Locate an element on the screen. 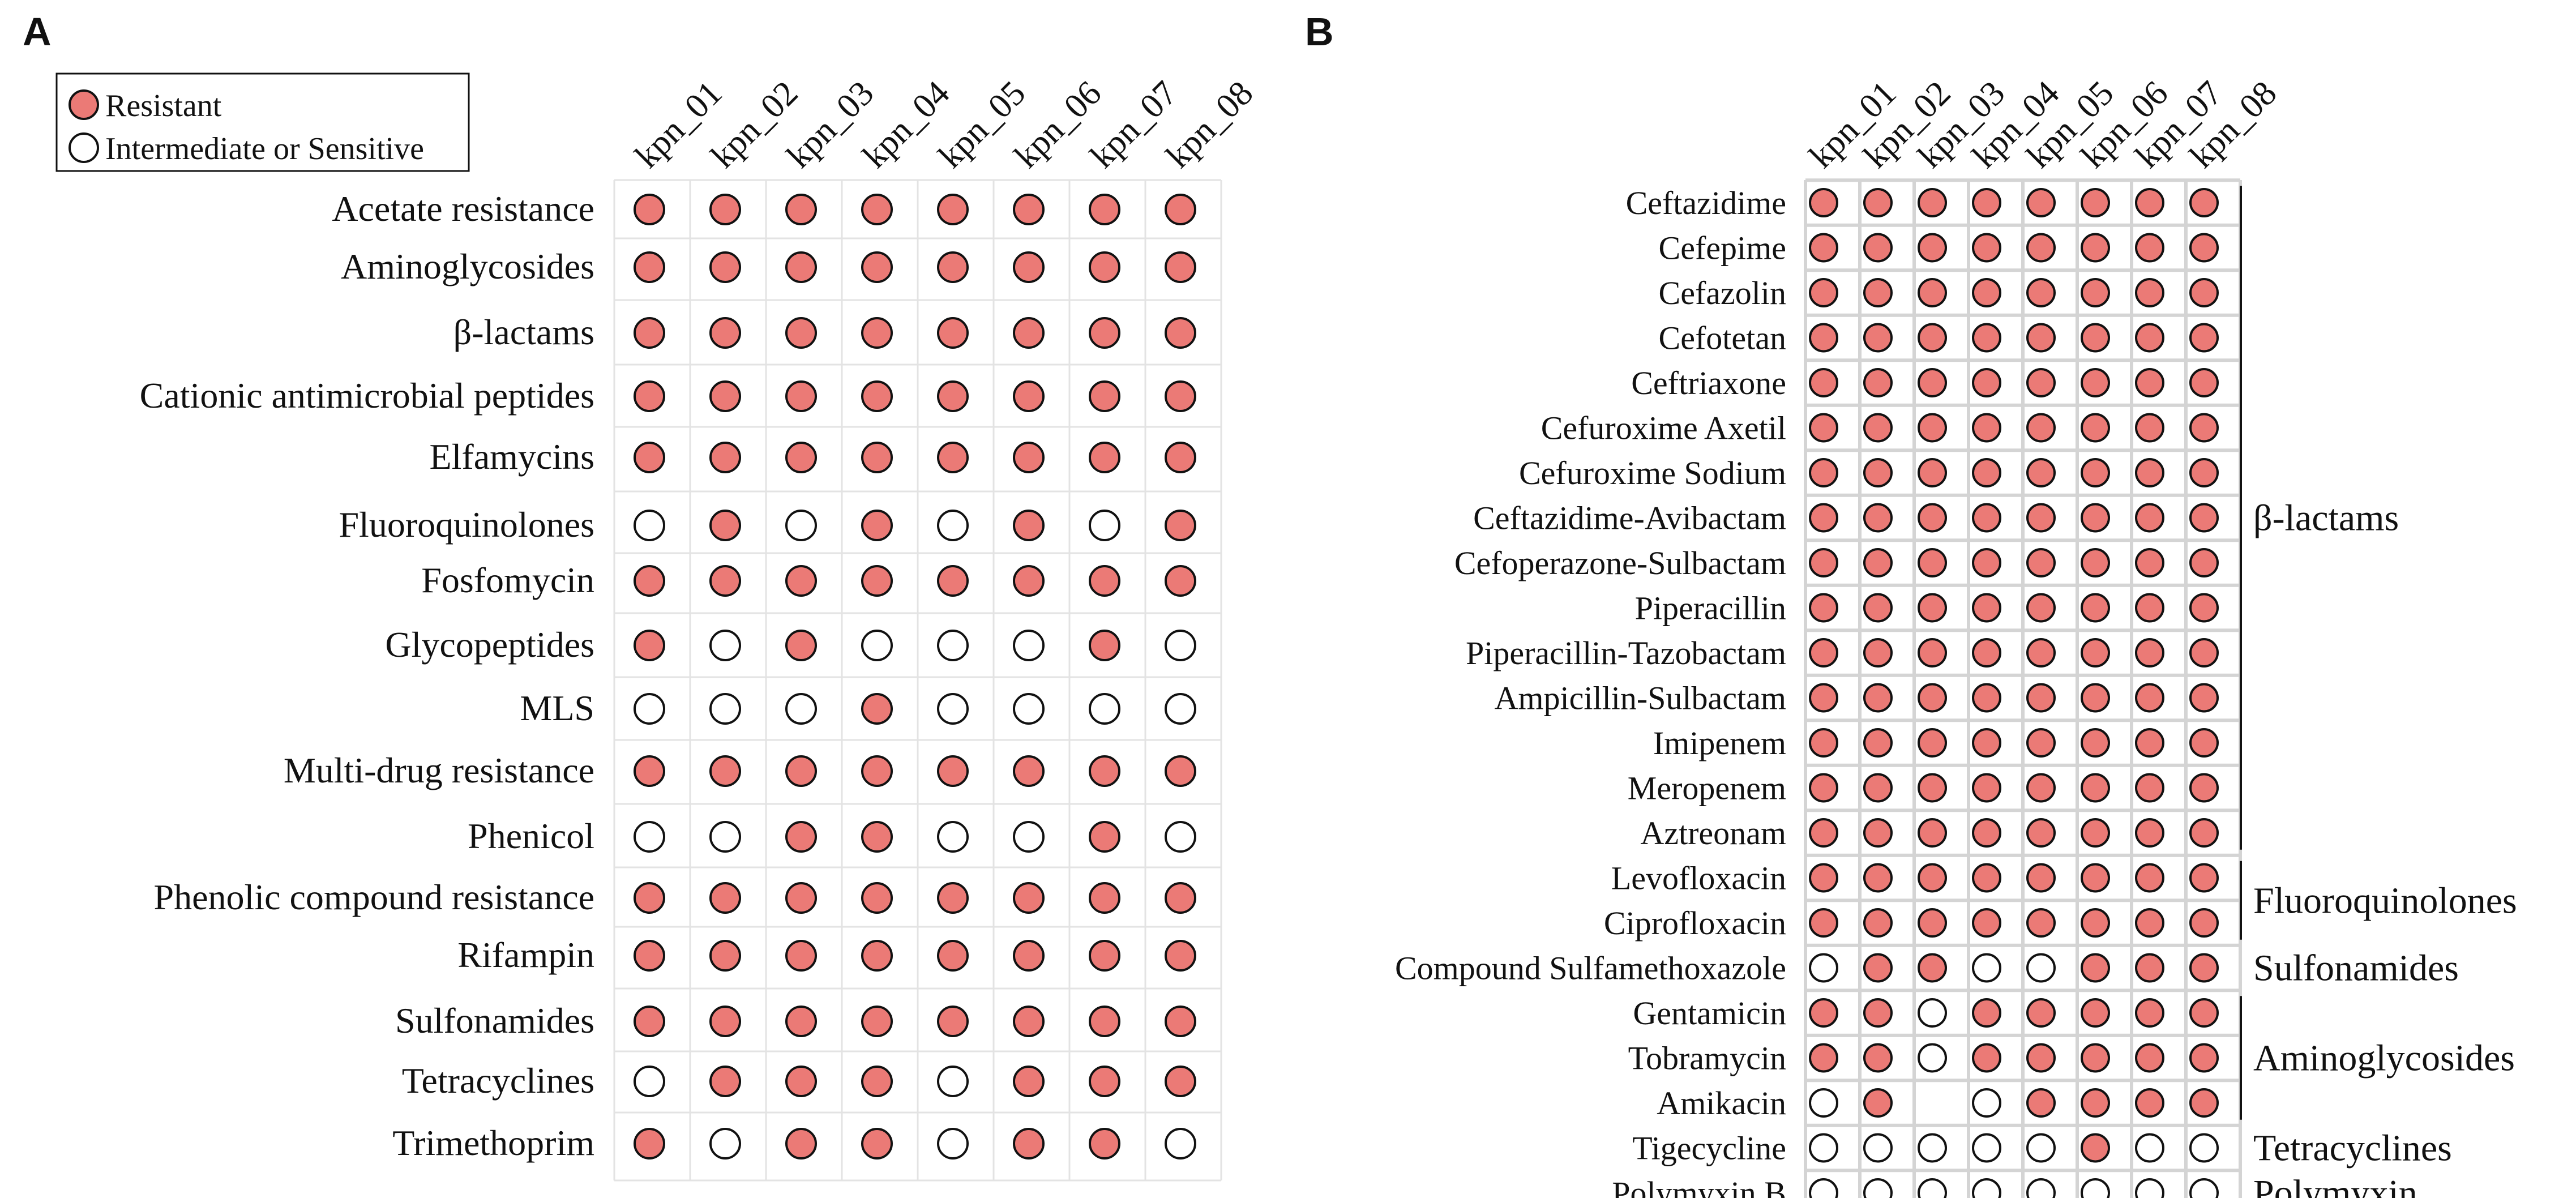 The height and width of the screenshot is (1198, 2576). row-label: Sulfonamides is located at coordinates (494, 1020).